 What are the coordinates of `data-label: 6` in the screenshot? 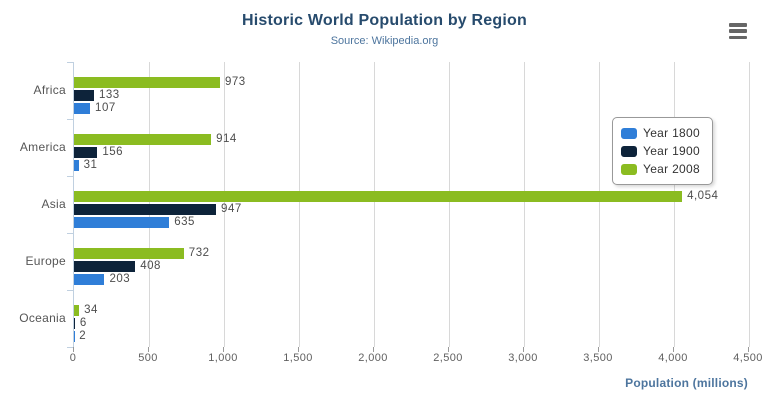 It's located at (83, 322).